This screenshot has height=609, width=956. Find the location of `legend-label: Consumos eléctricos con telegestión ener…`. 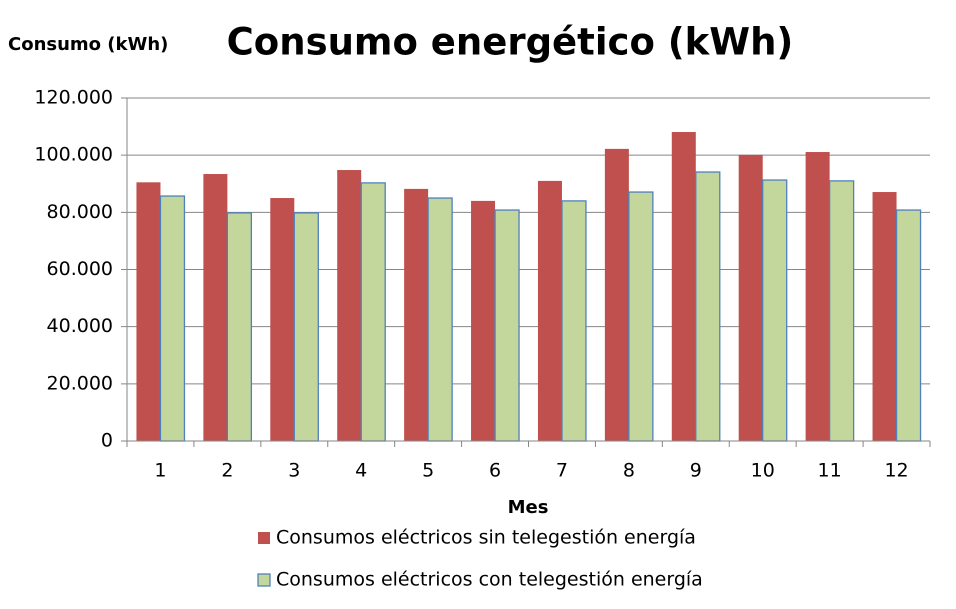

legend-label: Consumos eléctricos con telegestión ener… is located at coordinates (489, 580).